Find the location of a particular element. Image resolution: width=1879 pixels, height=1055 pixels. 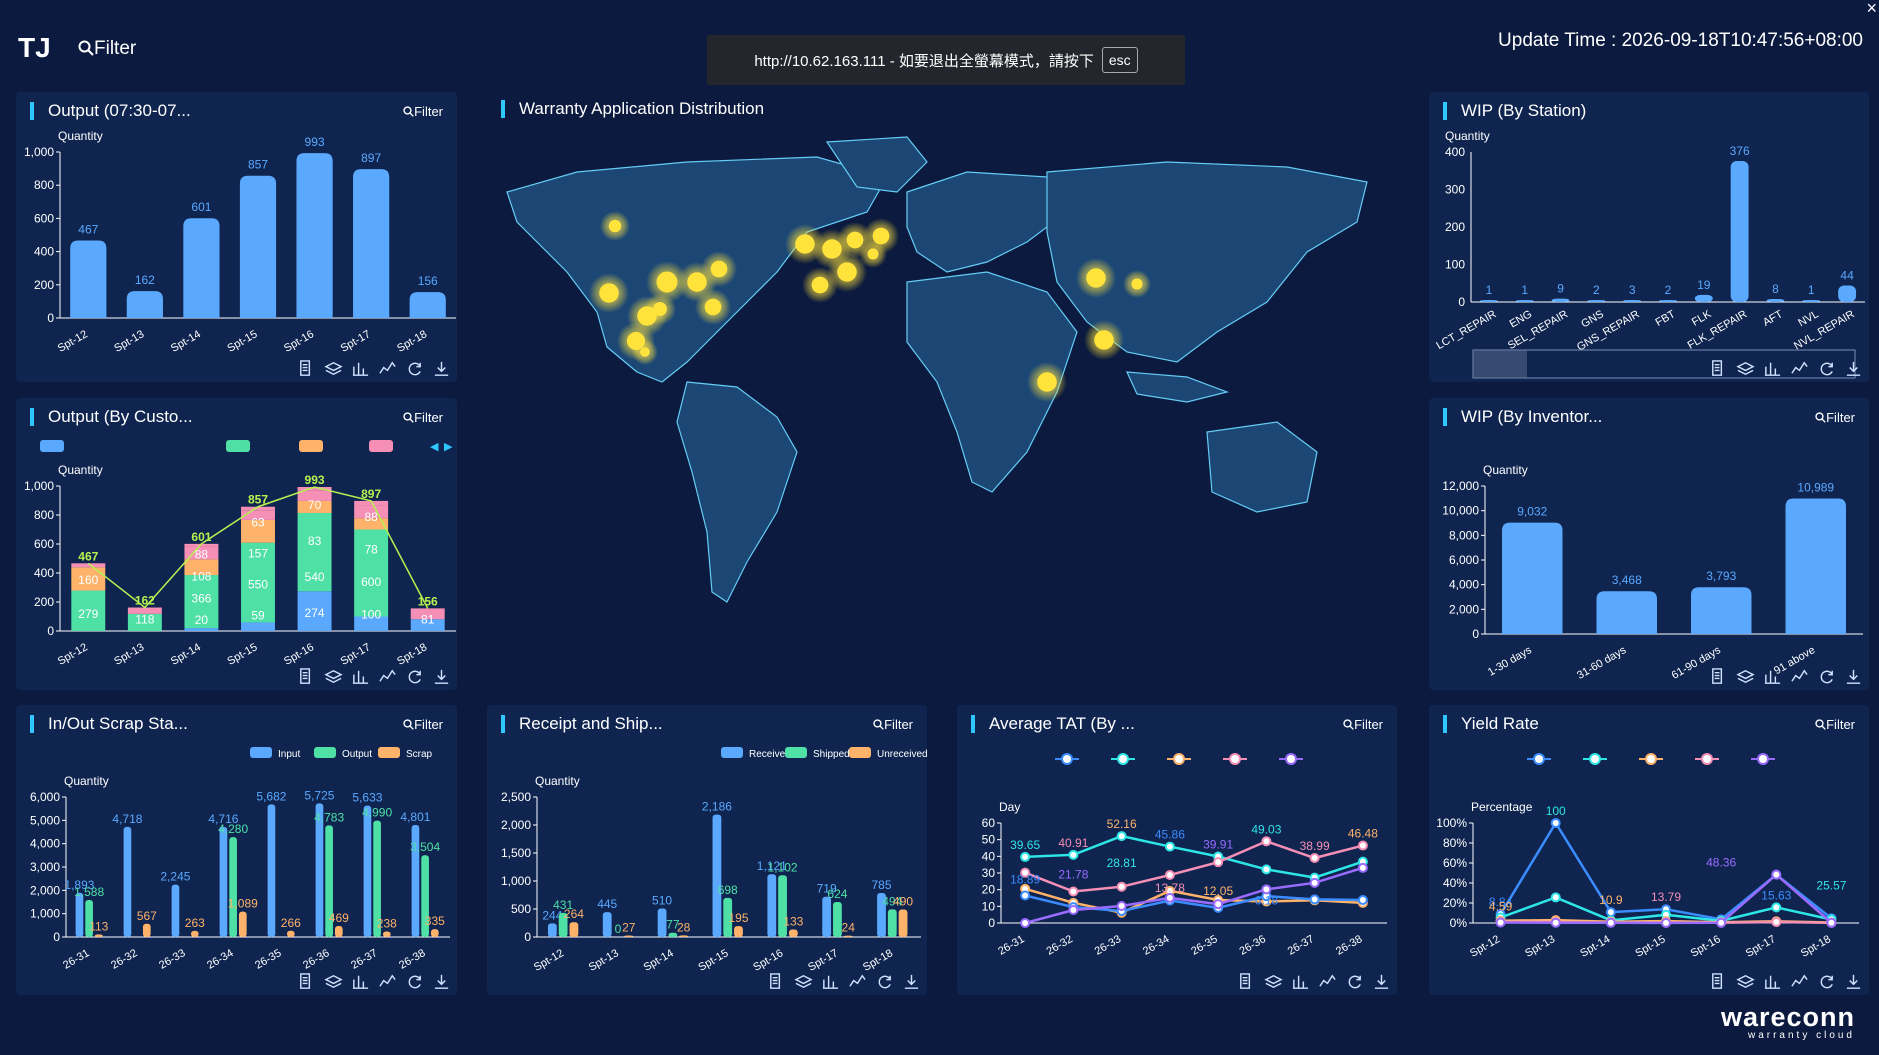

stack-label: 366 is located at coordinates (201, 598).